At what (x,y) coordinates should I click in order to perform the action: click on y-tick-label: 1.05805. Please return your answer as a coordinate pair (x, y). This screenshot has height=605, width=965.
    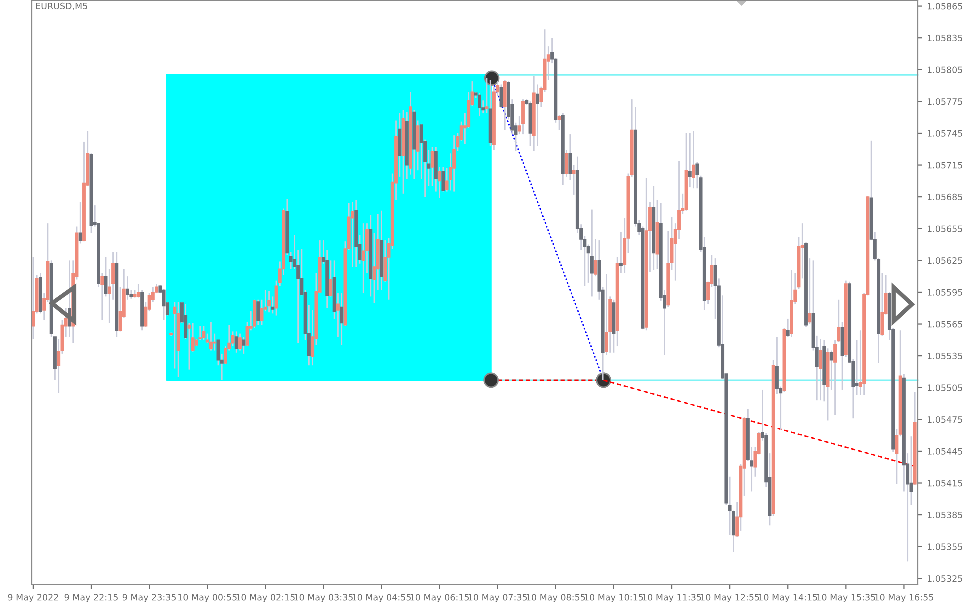
    Looking at the image, I should click on (945, 70).